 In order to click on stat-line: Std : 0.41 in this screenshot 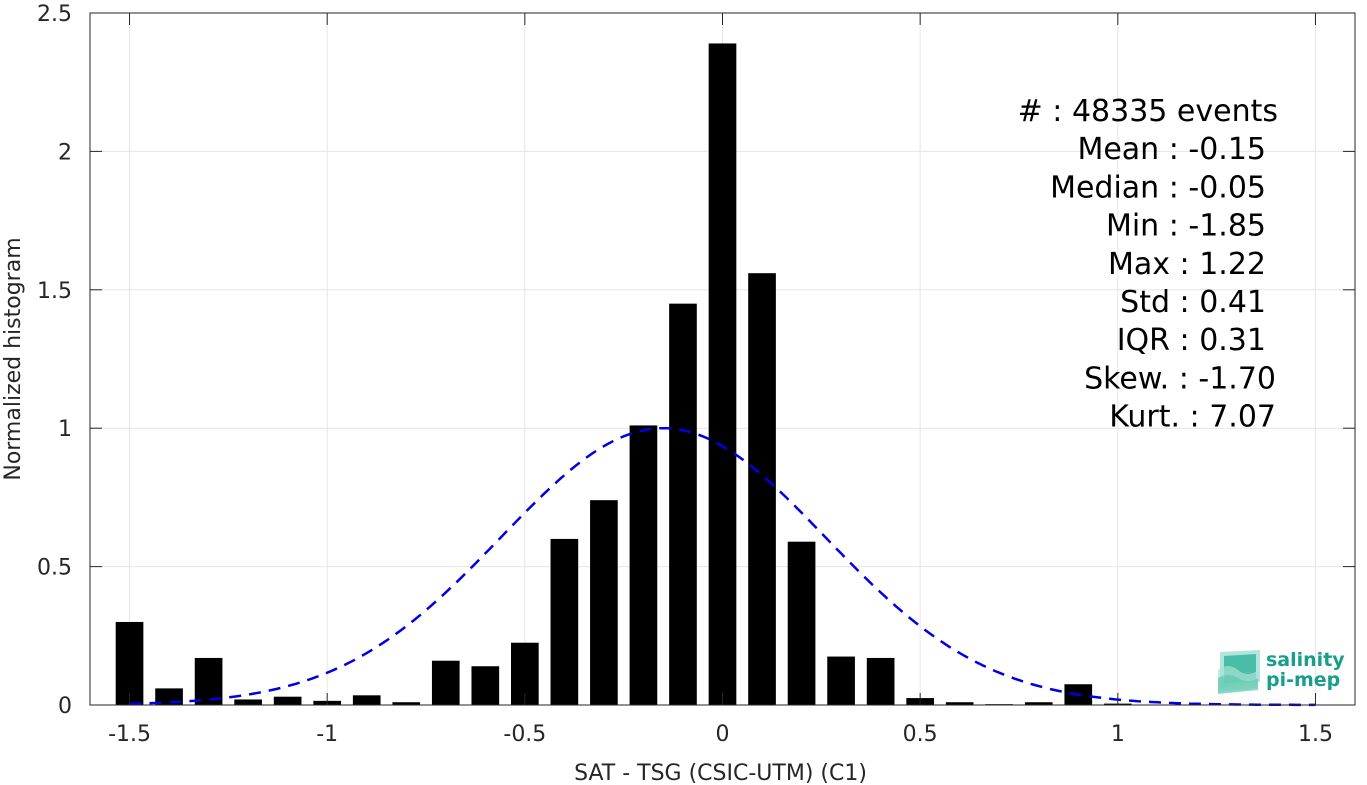, I will do `click(1193, 302)`.